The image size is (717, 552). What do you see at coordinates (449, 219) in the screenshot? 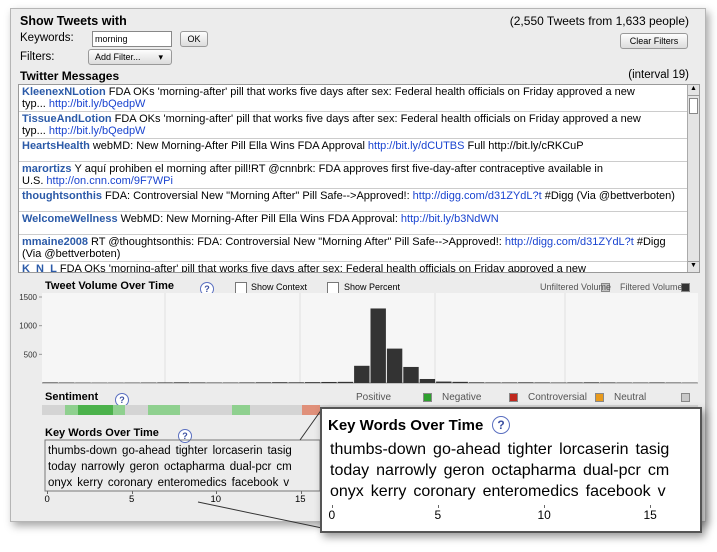
I see `message-link: http://bit.ly/b3NdWN` at bounding box center [449, 219].